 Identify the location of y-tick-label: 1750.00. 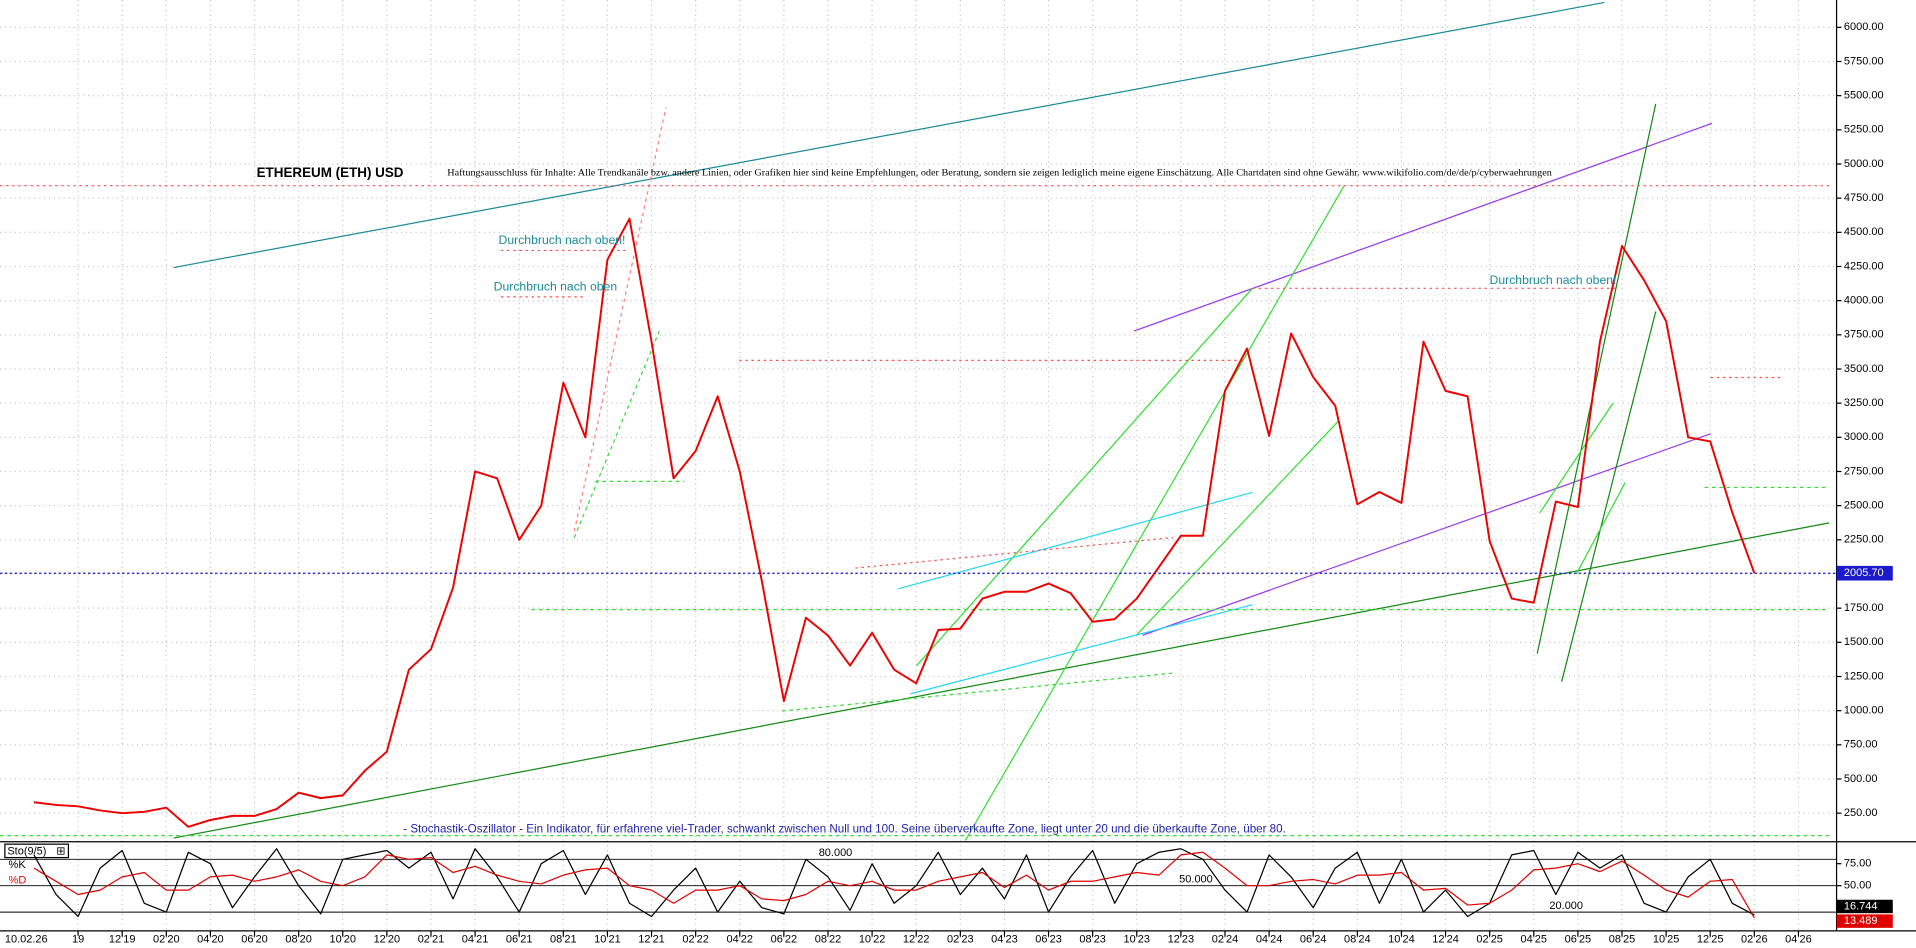
(1864, 608).